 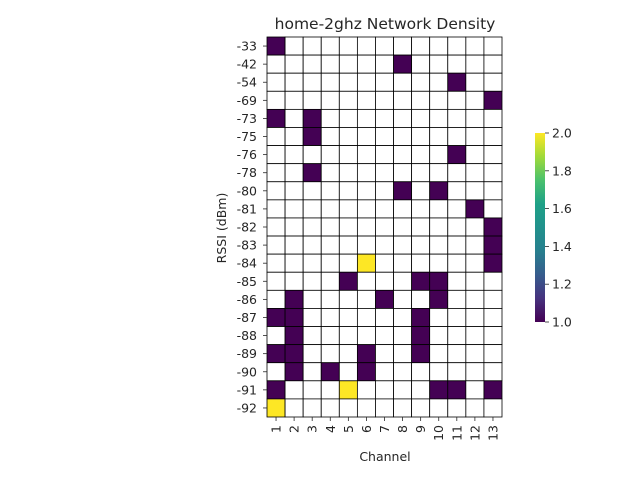 I want to click on x-tick-label: 13, so click(x=492, y=433).